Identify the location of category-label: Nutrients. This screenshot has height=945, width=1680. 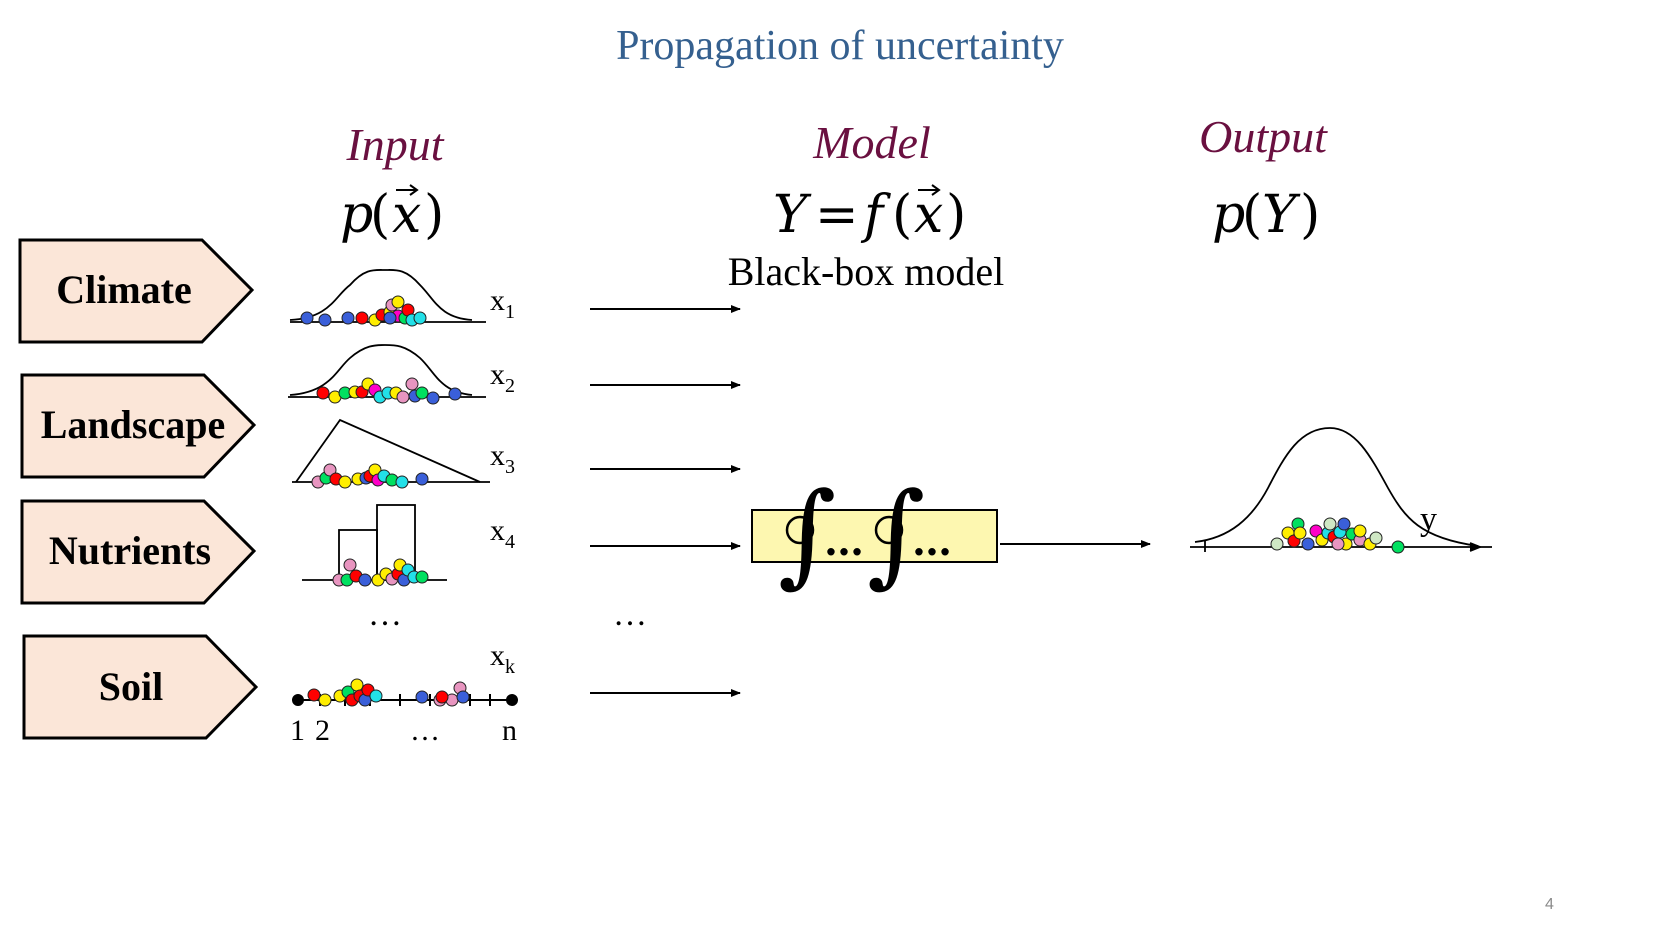
(130, 550).